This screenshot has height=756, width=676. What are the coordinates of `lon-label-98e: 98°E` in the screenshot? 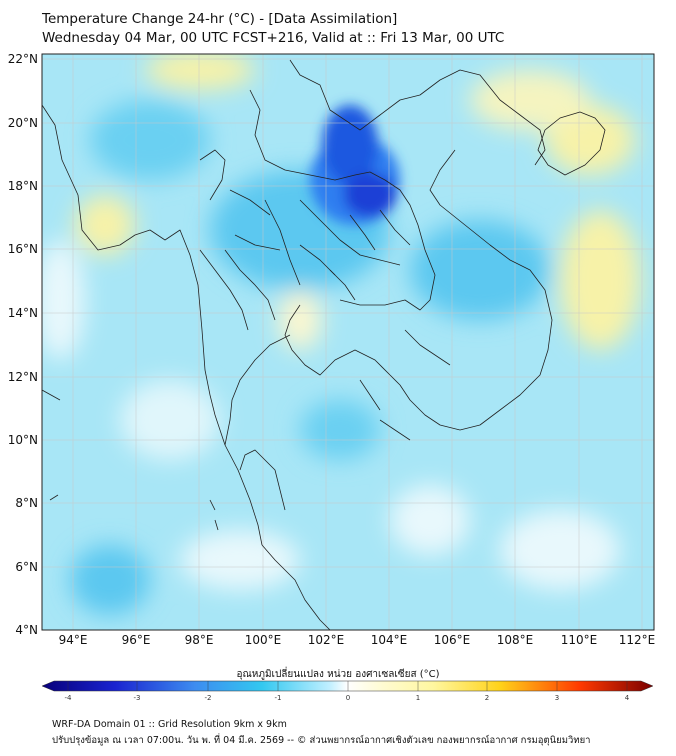 It's located at (199, 640).